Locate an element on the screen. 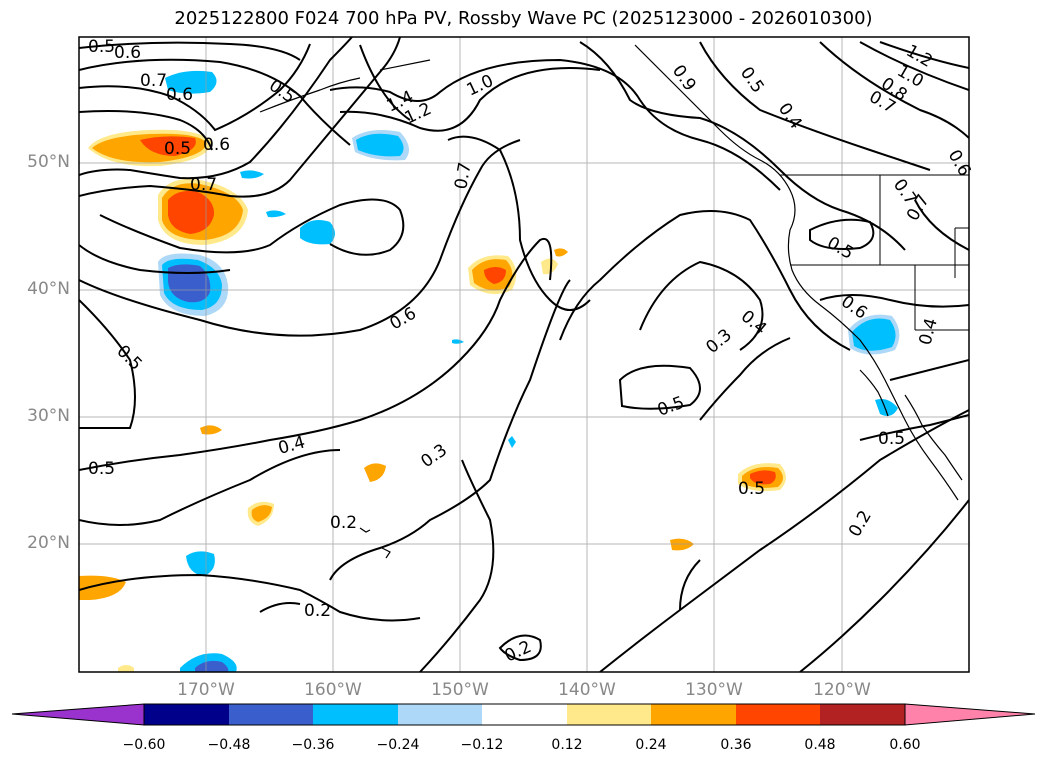  lon-label: 140°W is located at coordinates (587, 690).